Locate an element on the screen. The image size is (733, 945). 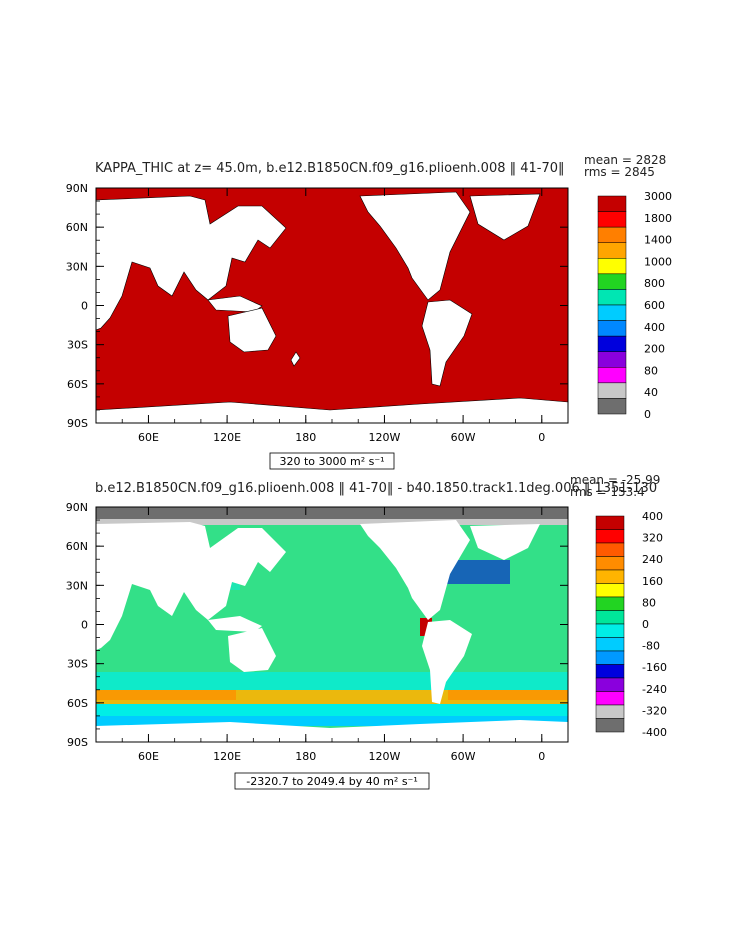
panel2-lon-tick-label: 120E is located at coordinates (227, 756).